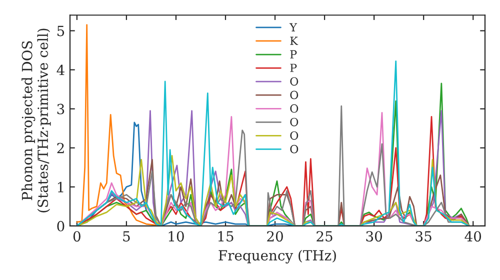 The image size is (500, 280). I want to click on x-axis-title: Frequency (THz), so click(277, 257).